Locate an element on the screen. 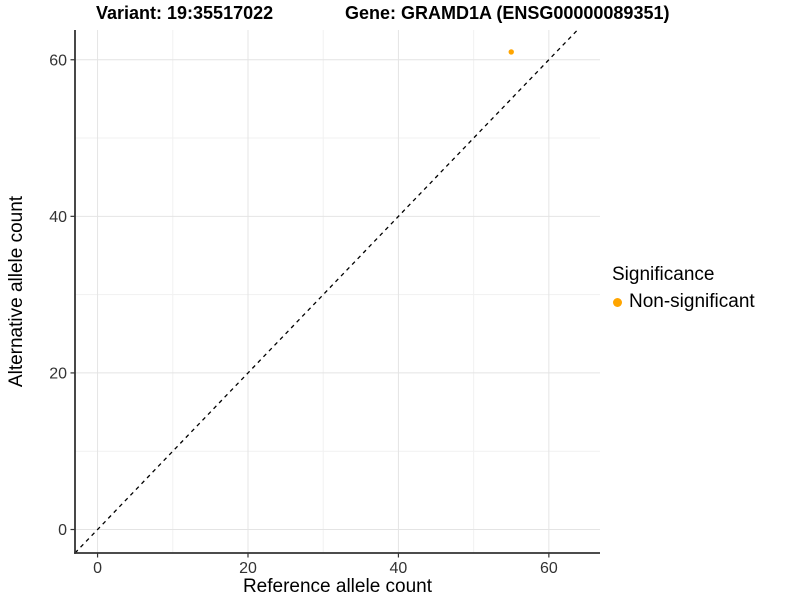 The height and width of the screenshot is (600, 800). x-axis-tick-label: 20 is located at coordinates (248, 568).